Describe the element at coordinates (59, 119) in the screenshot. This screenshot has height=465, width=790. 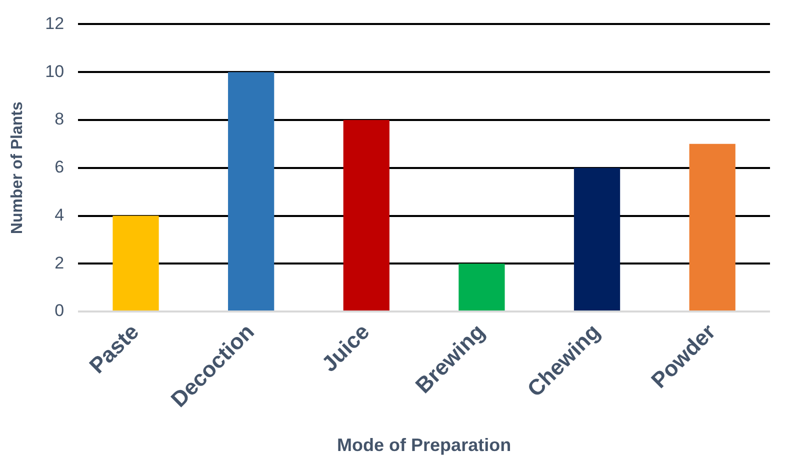
I see `y-tick-label: 8` at that location.